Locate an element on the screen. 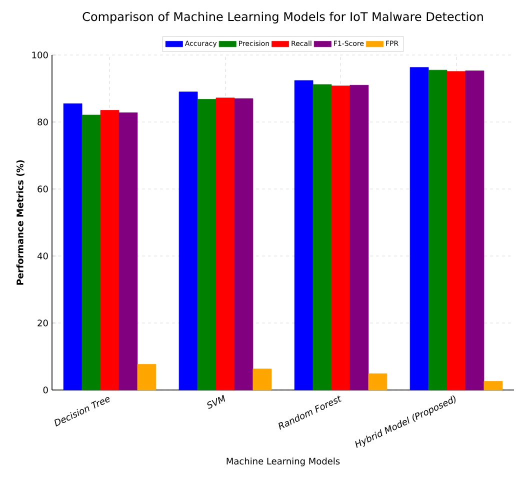 The height and width of the screenshot is (485, 521). x-axis-title: Machine Learning Models is located at coordinates (283, 462).